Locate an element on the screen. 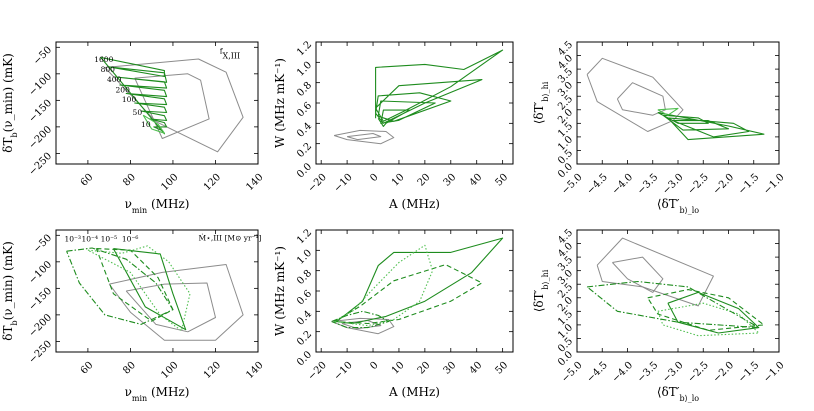 This screenshot has width=814, height=411. annotation-label: 800 is located at coordinates (108, 69).